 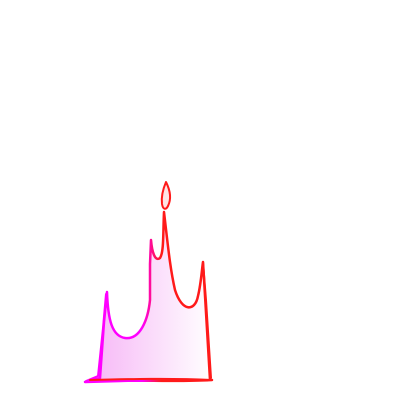 I want to click on crown-left-edge, so click(x=96, y=337).